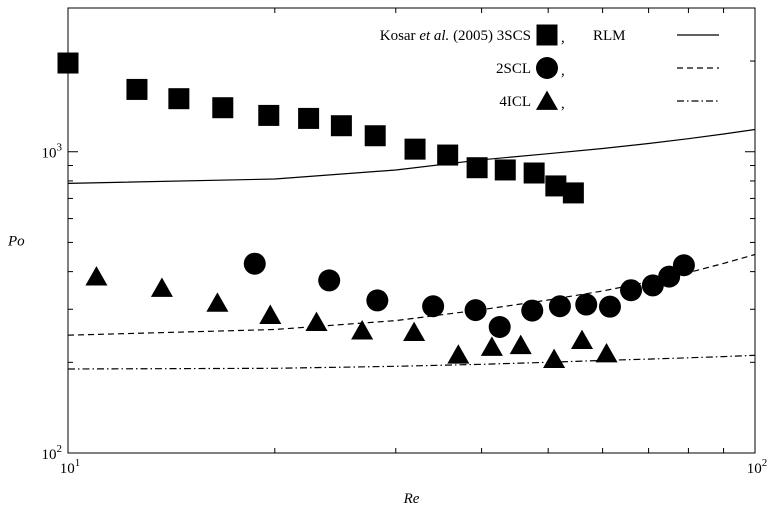 The width and height of the screenshot is (768, 513). What do you see at coordinates (411, 294) in the screenshot?
I see `series-line-dashed` at bounding box center [411, 294].